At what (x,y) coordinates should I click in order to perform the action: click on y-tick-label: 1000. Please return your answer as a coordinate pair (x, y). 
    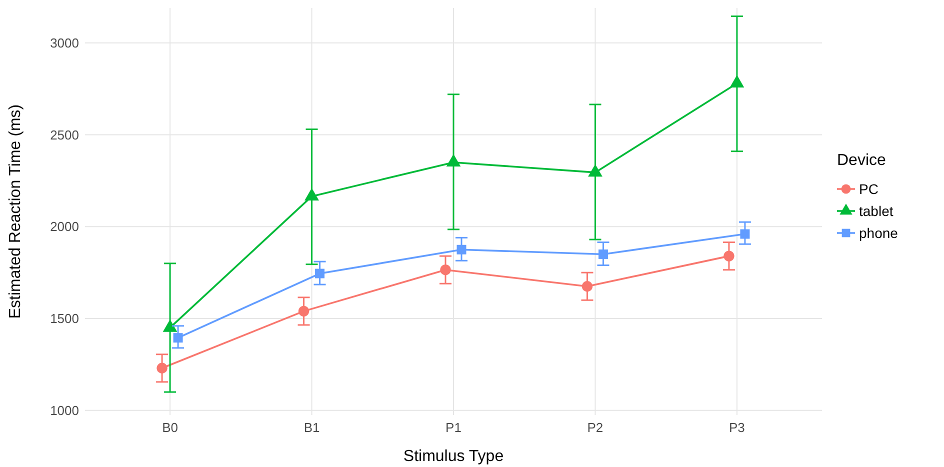
    Looking at the image, I should click on (64, 410).